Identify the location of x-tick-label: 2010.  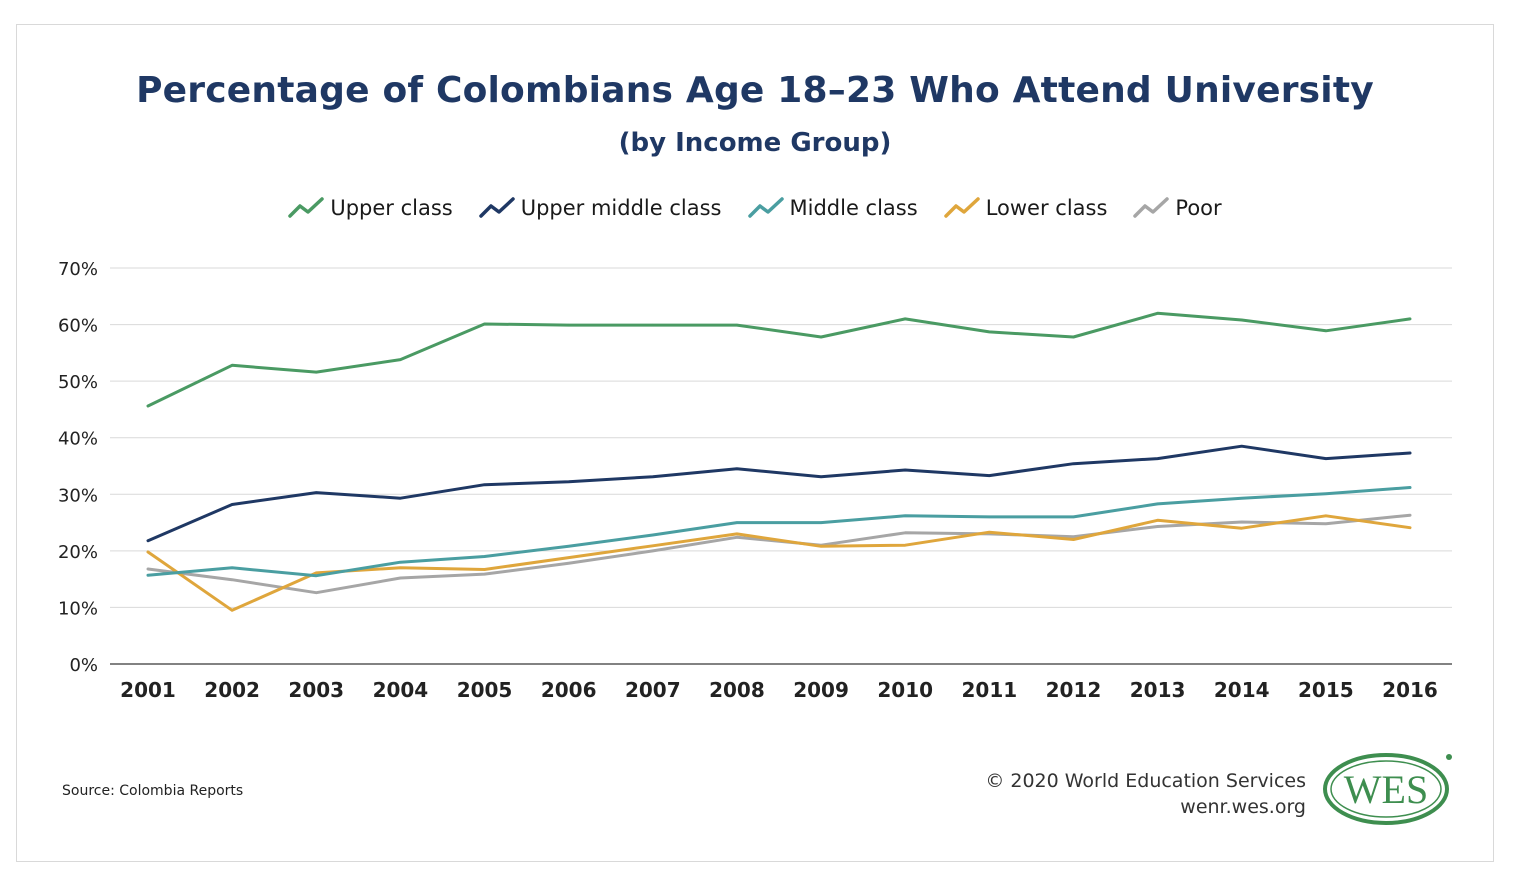
(905, 690).